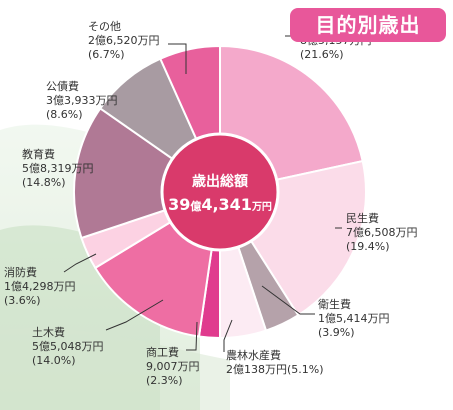 The height and width of the screenshot is (410, 453). What do you see at coordinates (220, 192) in the screenshot?
I see `center-circle` at bounding box center [220, 192].